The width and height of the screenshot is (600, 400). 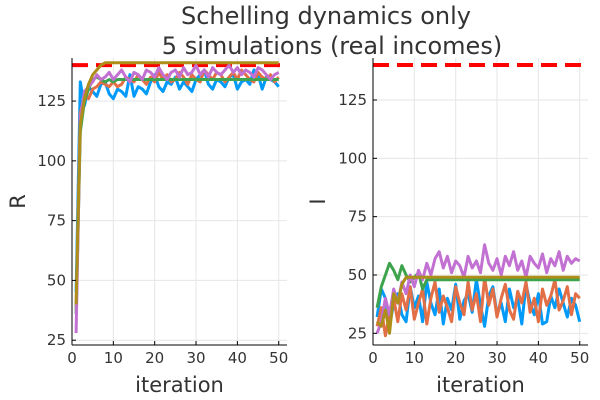 What do you see at coordinates (326, 16) in the screenshot?
I see `chart-title: Schelling dynamics only` at bounding box center [326, 16].